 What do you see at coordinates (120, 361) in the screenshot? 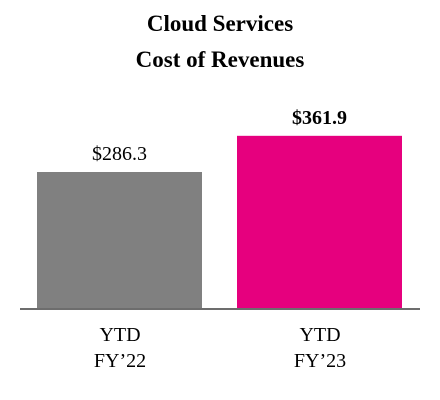
I see `category-label-line2: FY’22` at bounding box center [120, 361].